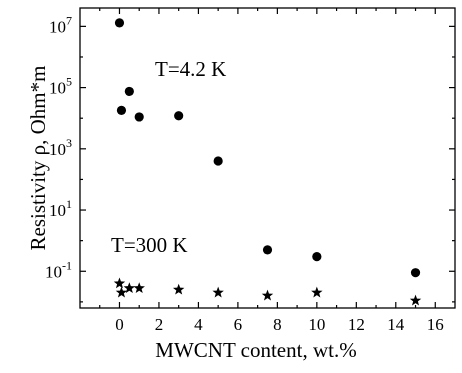 The width and height of the screenshot is (462, 373). Describe the element at coordinates (316, 324) in the screenshot. I see `x-tick-label: 10` at that location.